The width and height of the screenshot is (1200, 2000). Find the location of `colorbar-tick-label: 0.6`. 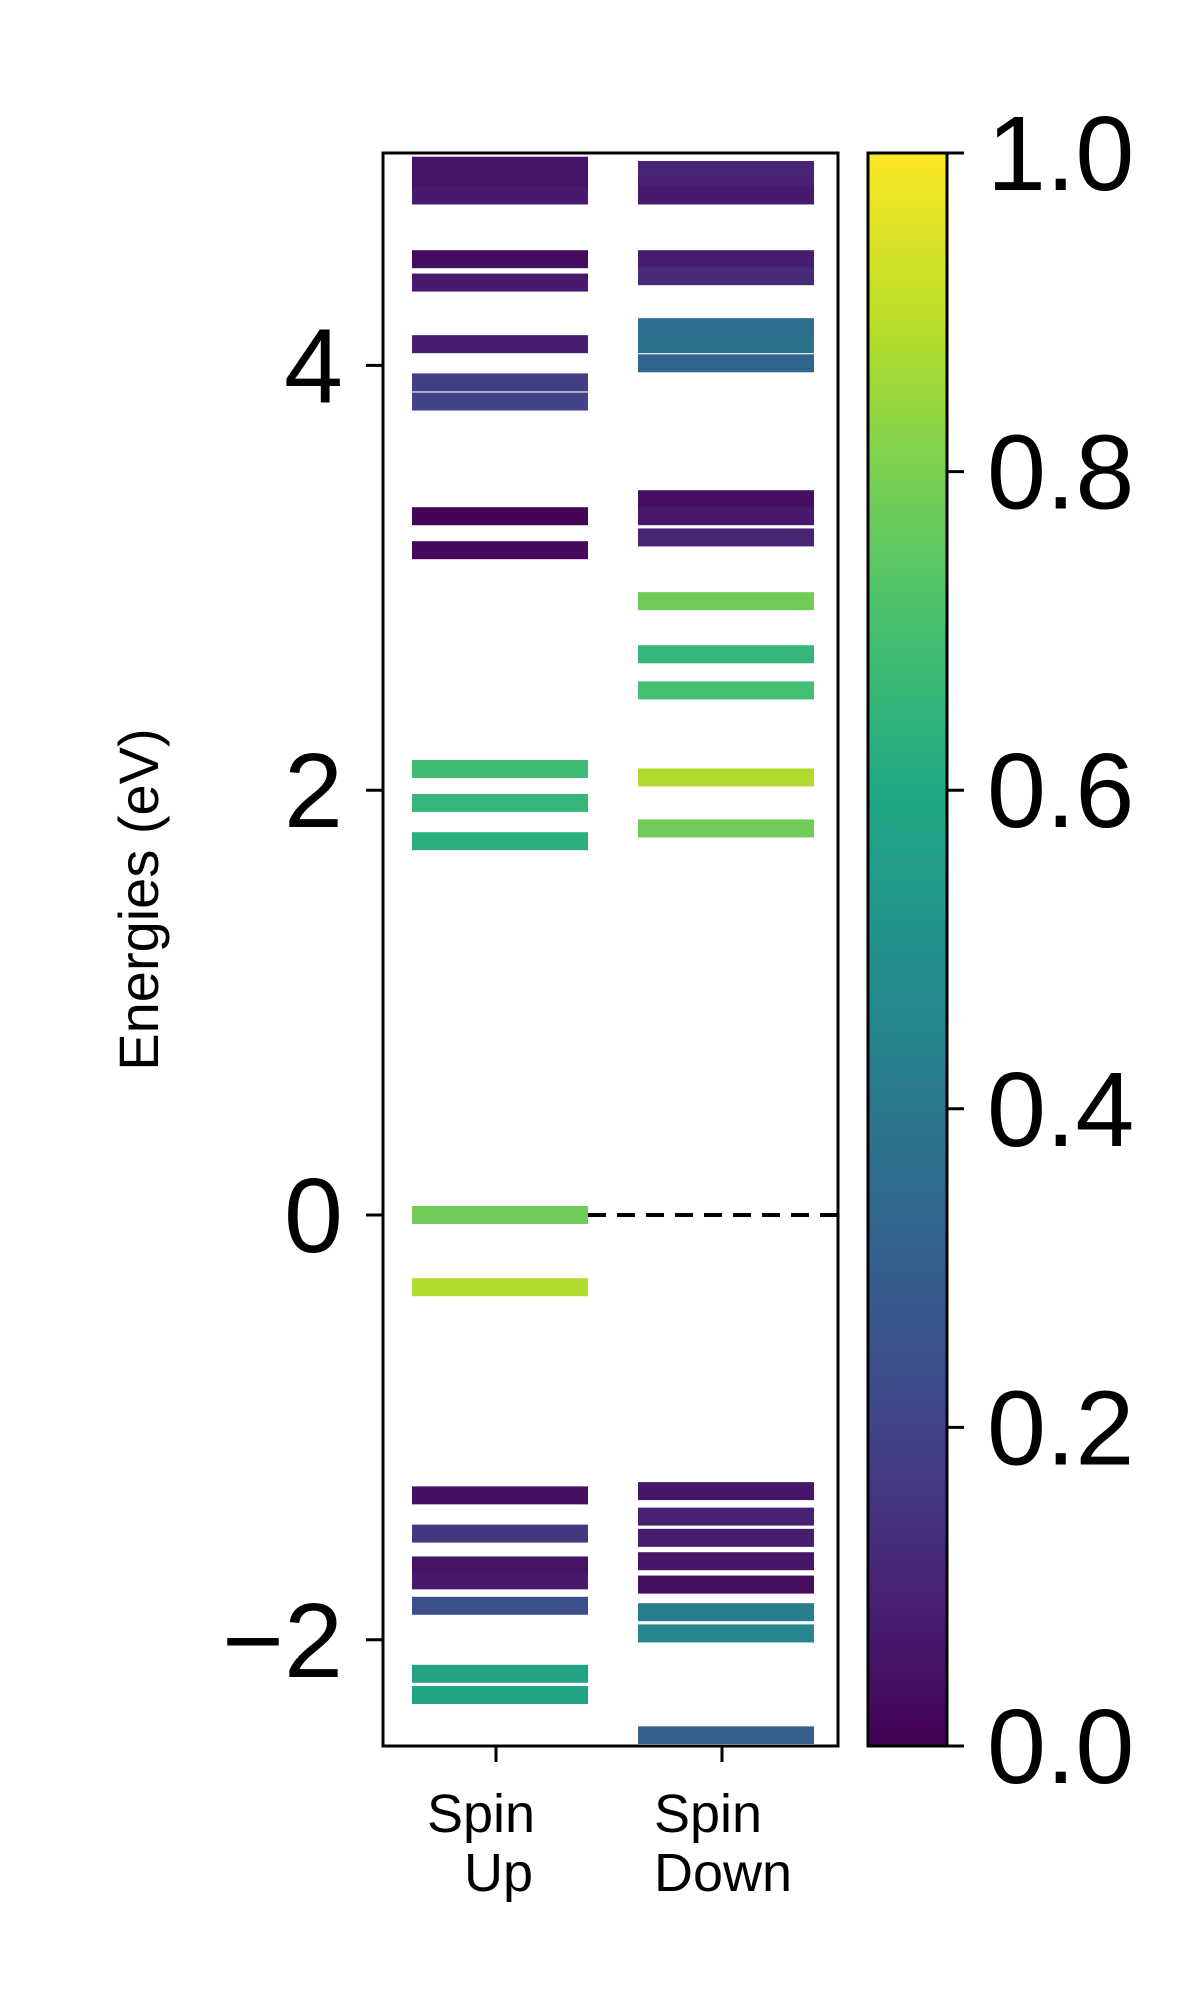

colorbar-tick-label: 0.6 is located at coordinates (1060, 791).